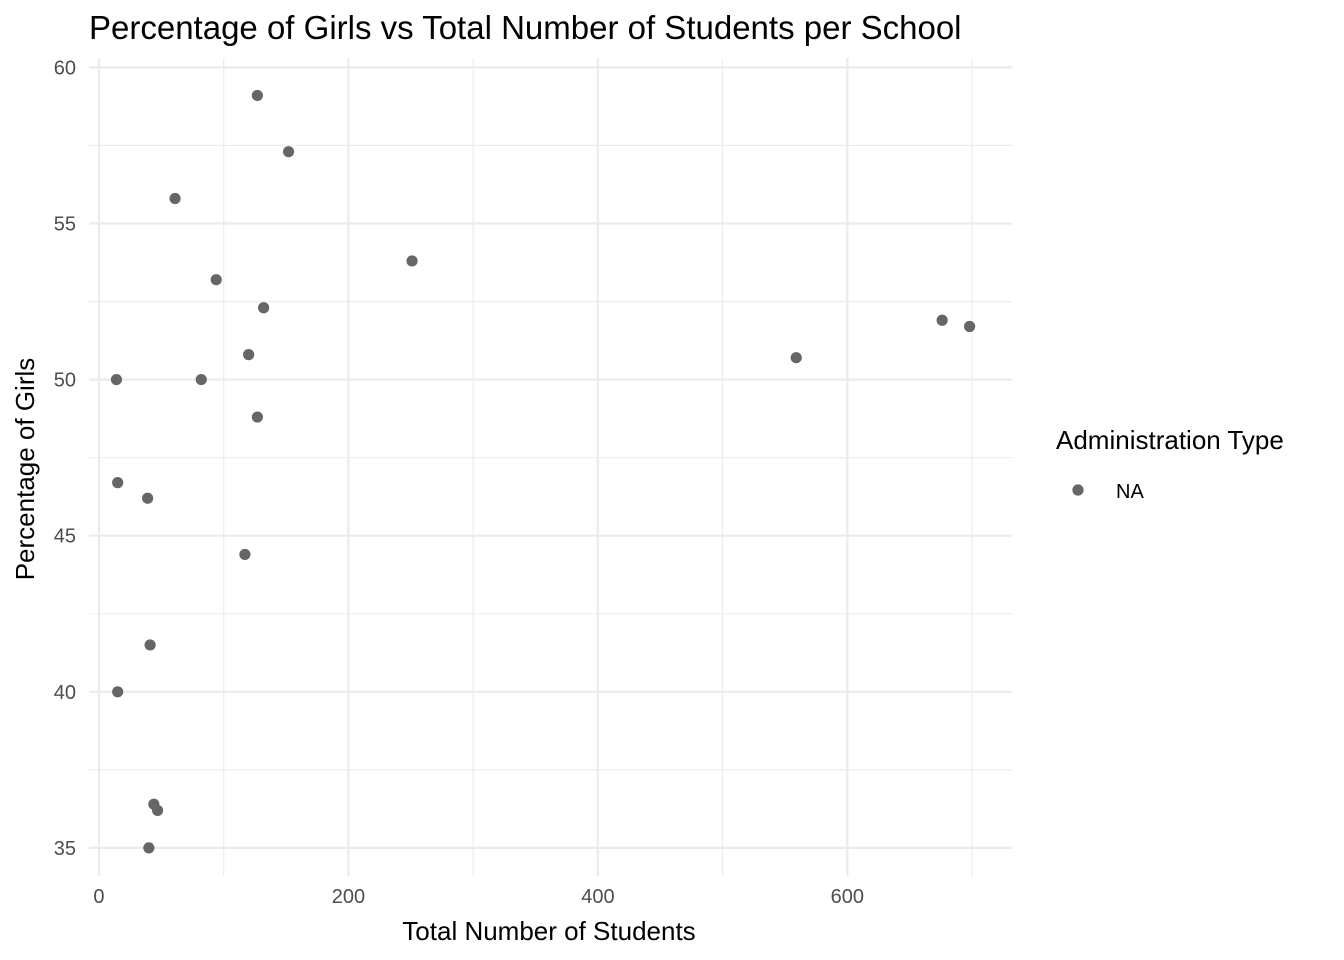 The height and width of the screenshot is (960, 1344). I want to click on legend-entry-label: NA, so click(1130, 492).